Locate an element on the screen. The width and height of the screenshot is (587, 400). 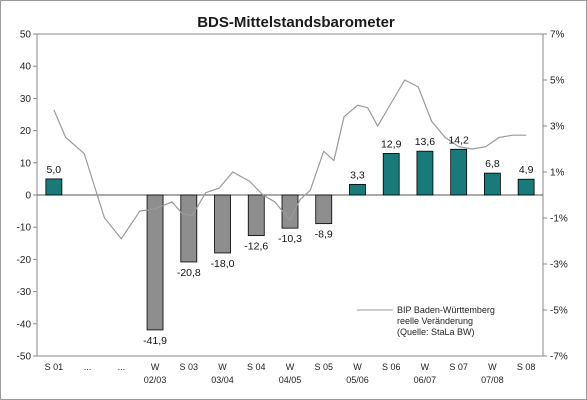
category-sublabel: 06/07 is located at coordinates (425, 380).